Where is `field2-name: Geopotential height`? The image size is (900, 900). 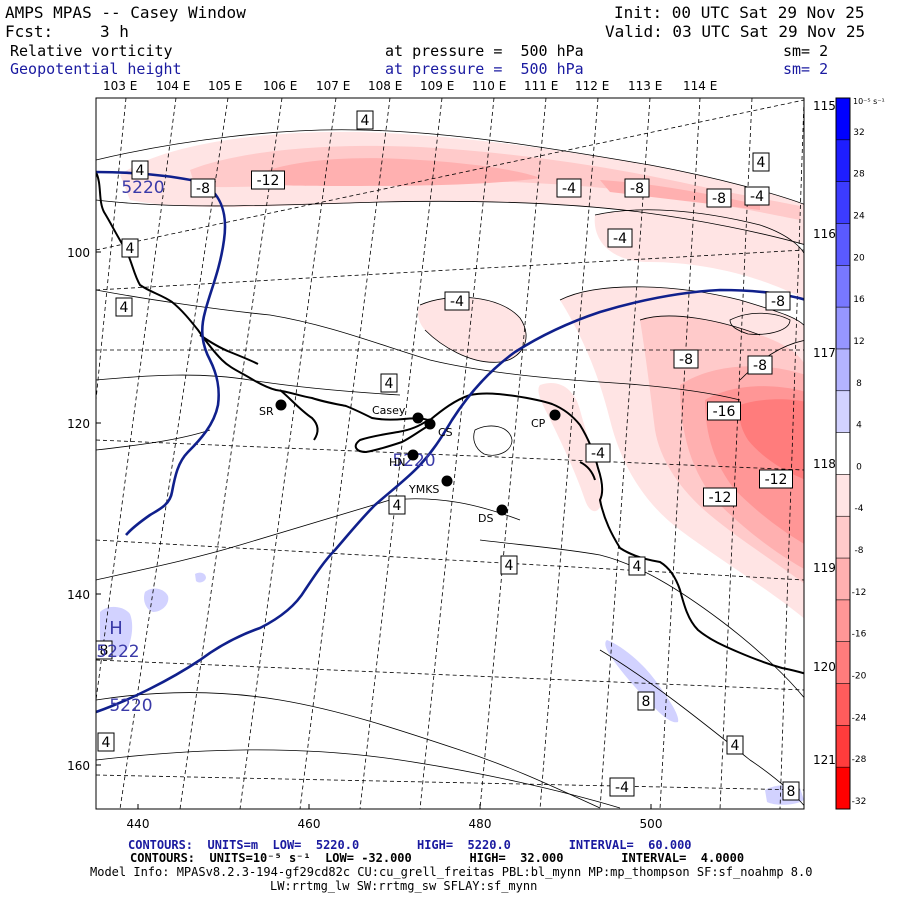
field2-name: Geopotential height is located at coordinates (96, 69).